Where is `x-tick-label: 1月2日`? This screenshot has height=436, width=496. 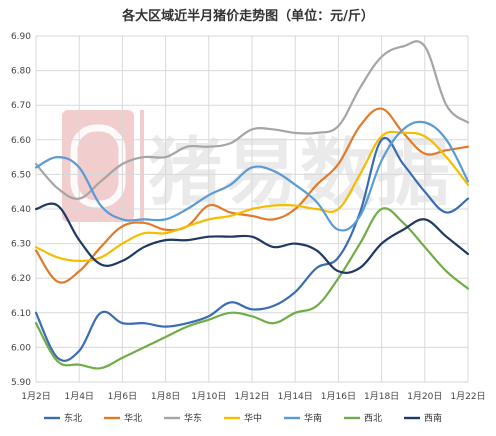
x-tick-label: 1月2日 is located at coordinates (35, 396).